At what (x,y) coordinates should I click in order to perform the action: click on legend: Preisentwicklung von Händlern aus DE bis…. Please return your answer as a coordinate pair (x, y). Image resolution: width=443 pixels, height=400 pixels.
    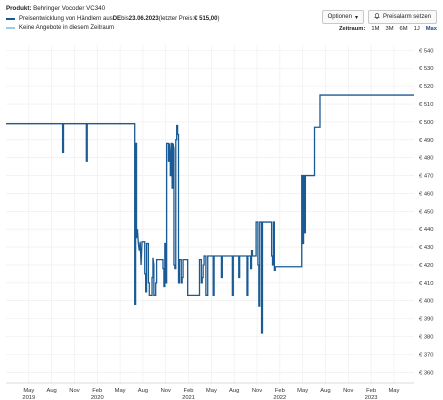
    Looking at the image, I should click on (112, 23).